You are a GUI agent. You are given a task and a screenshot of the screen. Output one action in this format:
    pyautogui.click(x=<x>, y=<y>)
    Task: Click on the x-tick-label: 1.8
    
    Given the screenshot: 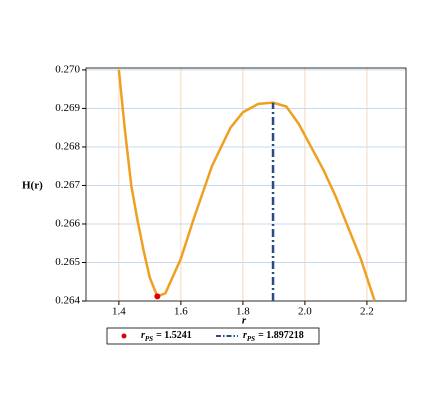 What is the action you would take?
    pyautogui.click(x=243, y=312)
    